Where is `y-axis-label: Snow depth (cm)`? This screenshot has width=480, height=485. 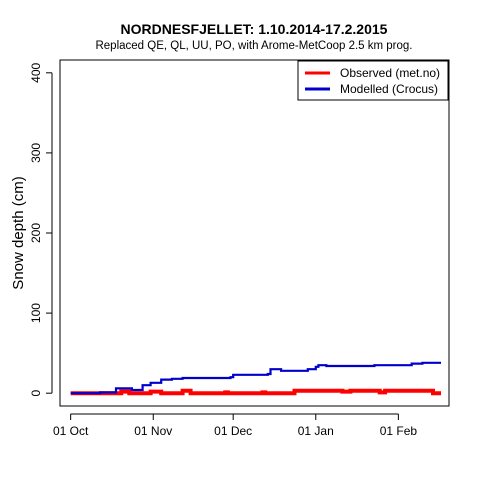 y-axis-label: Snow depth (cm) is located at coordinates (18, 232).